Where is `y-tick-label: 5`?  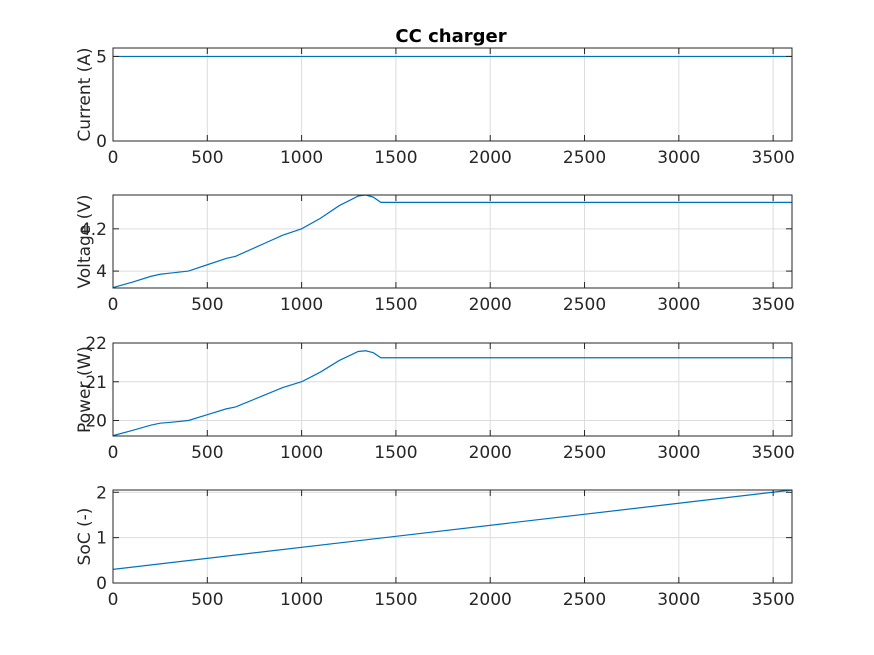 y-tick-label: 5 is located at coordinates (101, 57).